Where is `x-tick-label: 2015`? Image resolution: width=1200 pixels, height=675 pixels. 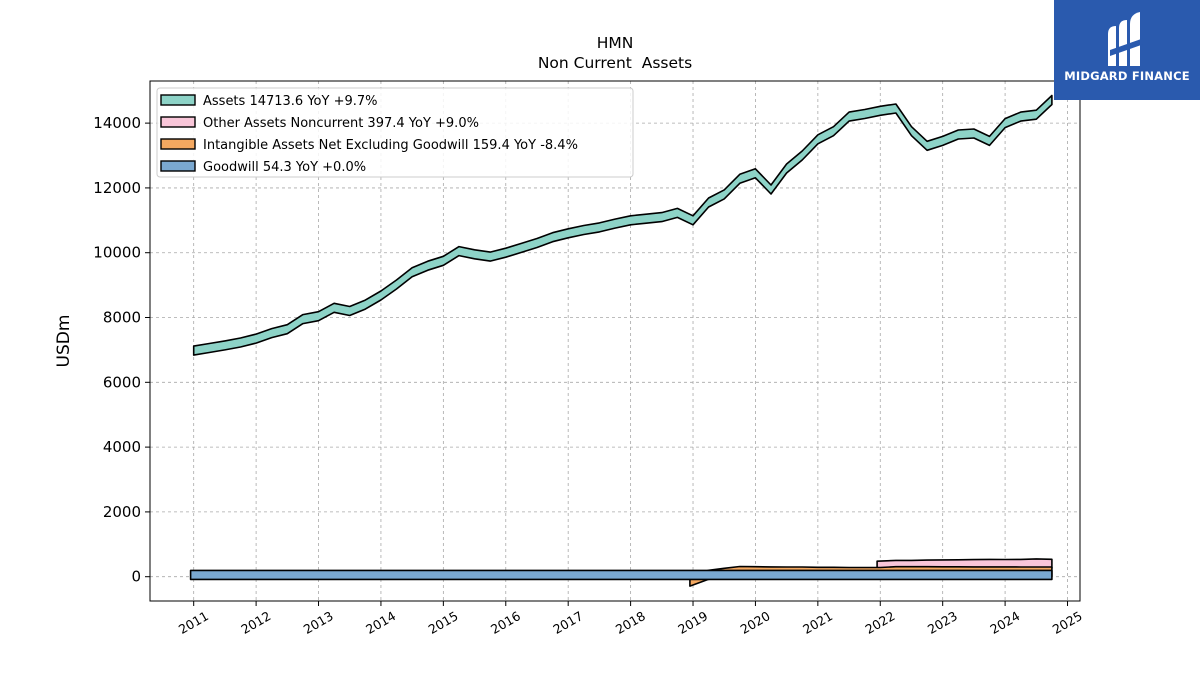 x-tick-label: 2015 is located at coordinates (443, 622).